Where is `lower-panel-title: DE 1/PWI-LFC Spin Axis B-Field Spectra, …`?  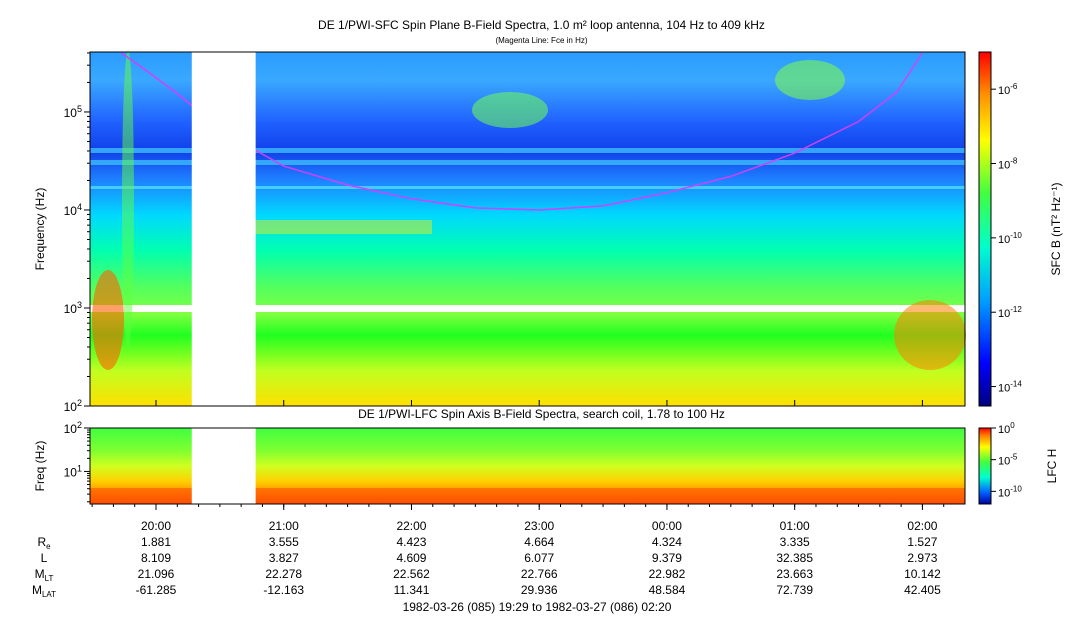
lower-panel-title: DE 1/PWI-LFC Spin Axis B-Field Spectra, … is located at coordinates (541, 414).